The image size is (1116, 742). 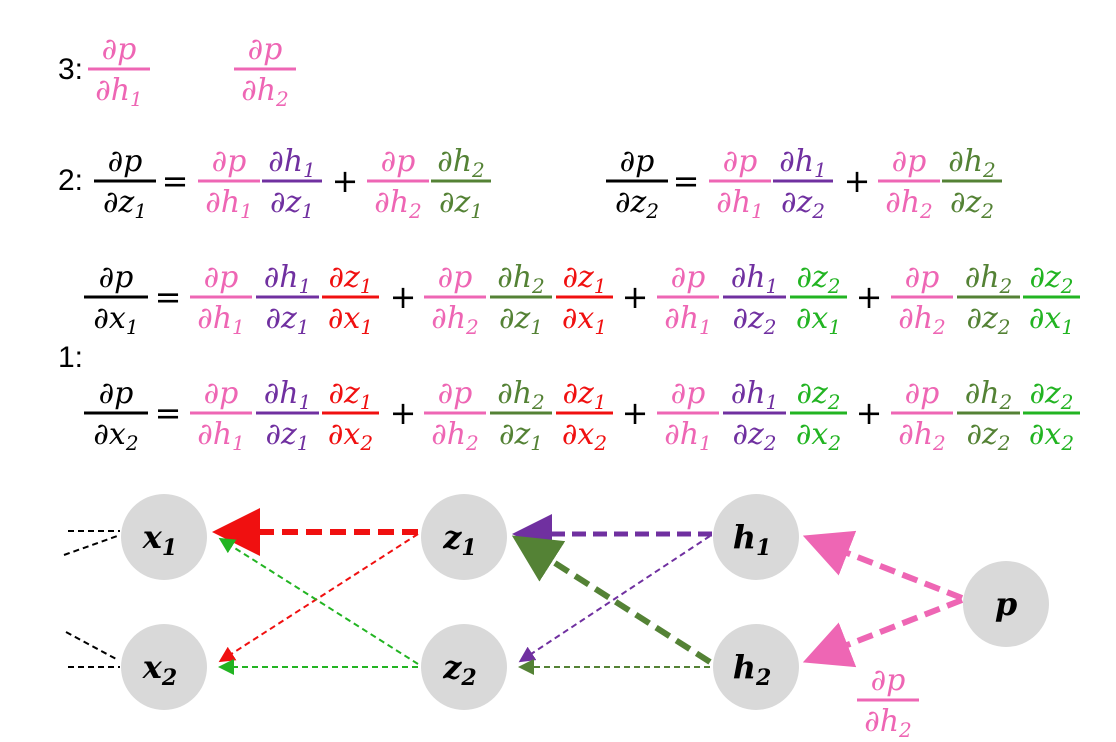 What do you see at coordinates (92, 646) in the screenshot?
I see `input-stub` at bounding box center [92, 646].